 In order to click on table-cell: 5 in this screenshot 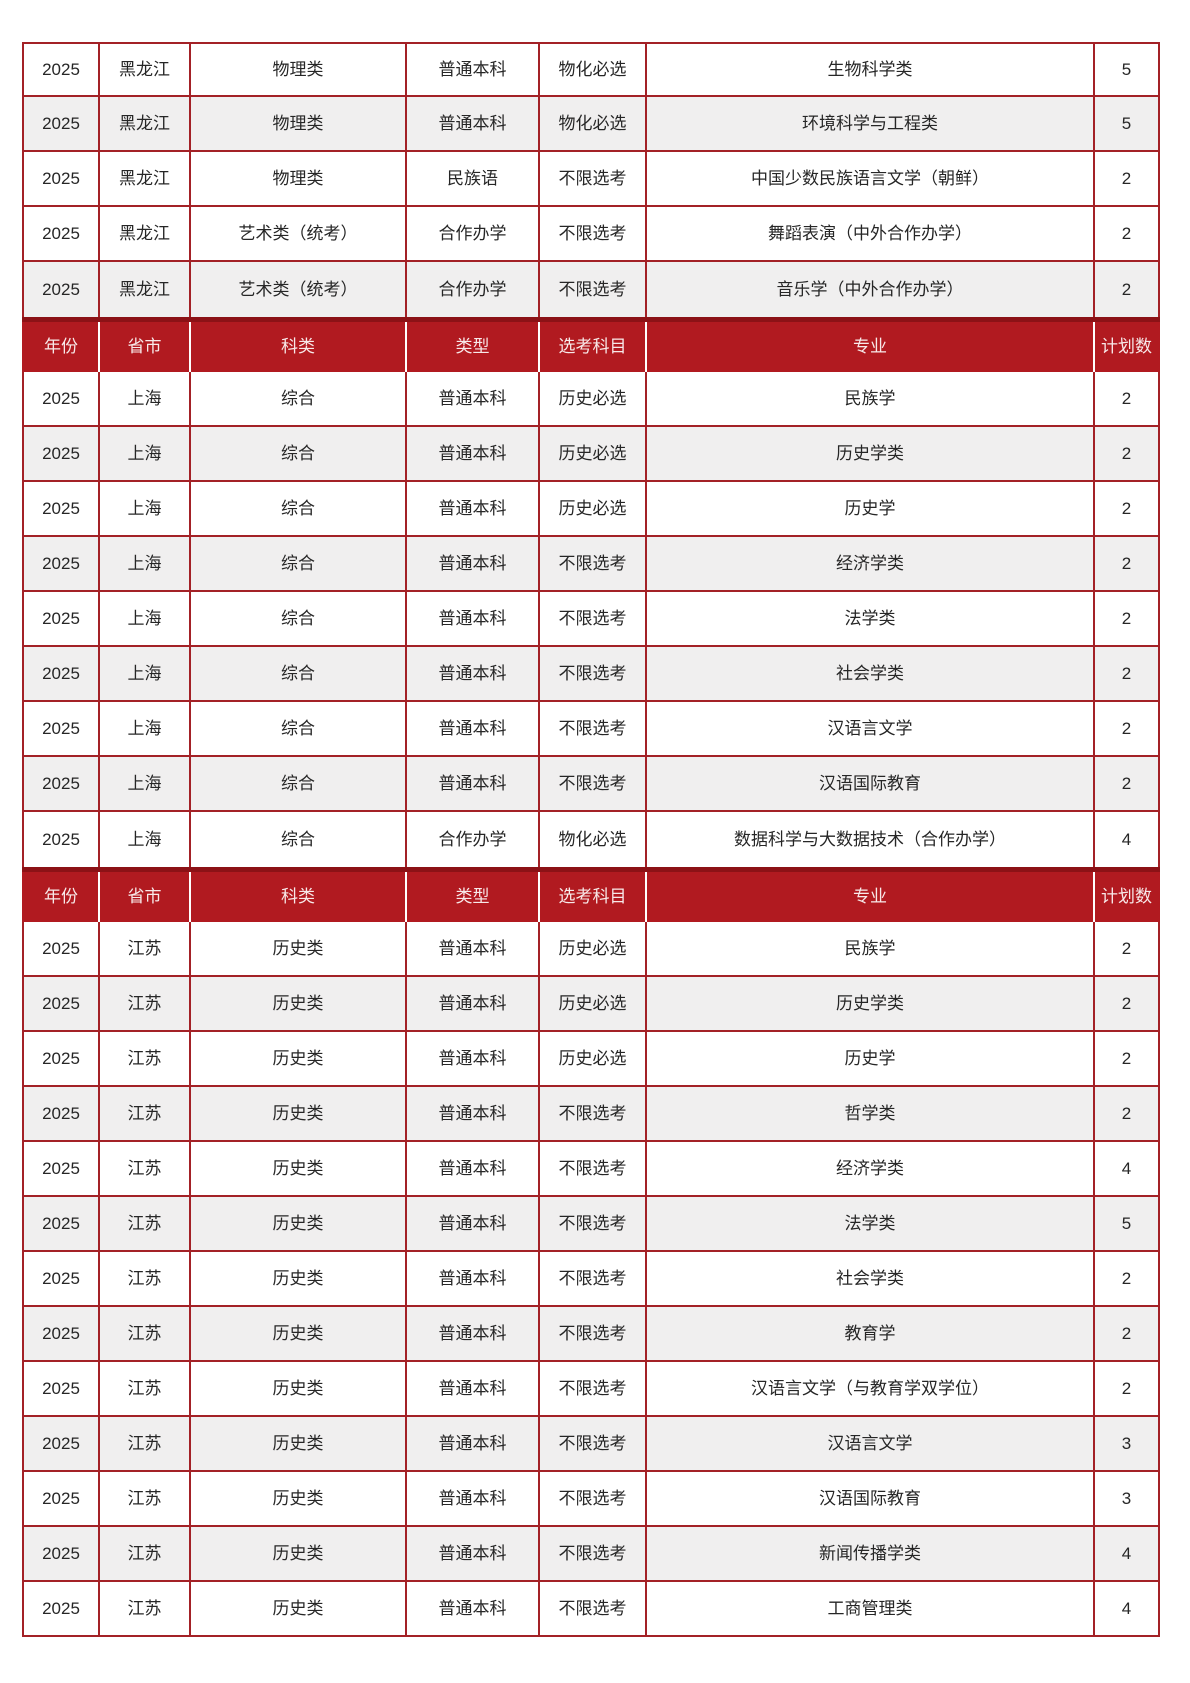, I will do `click(1127, 69)`.